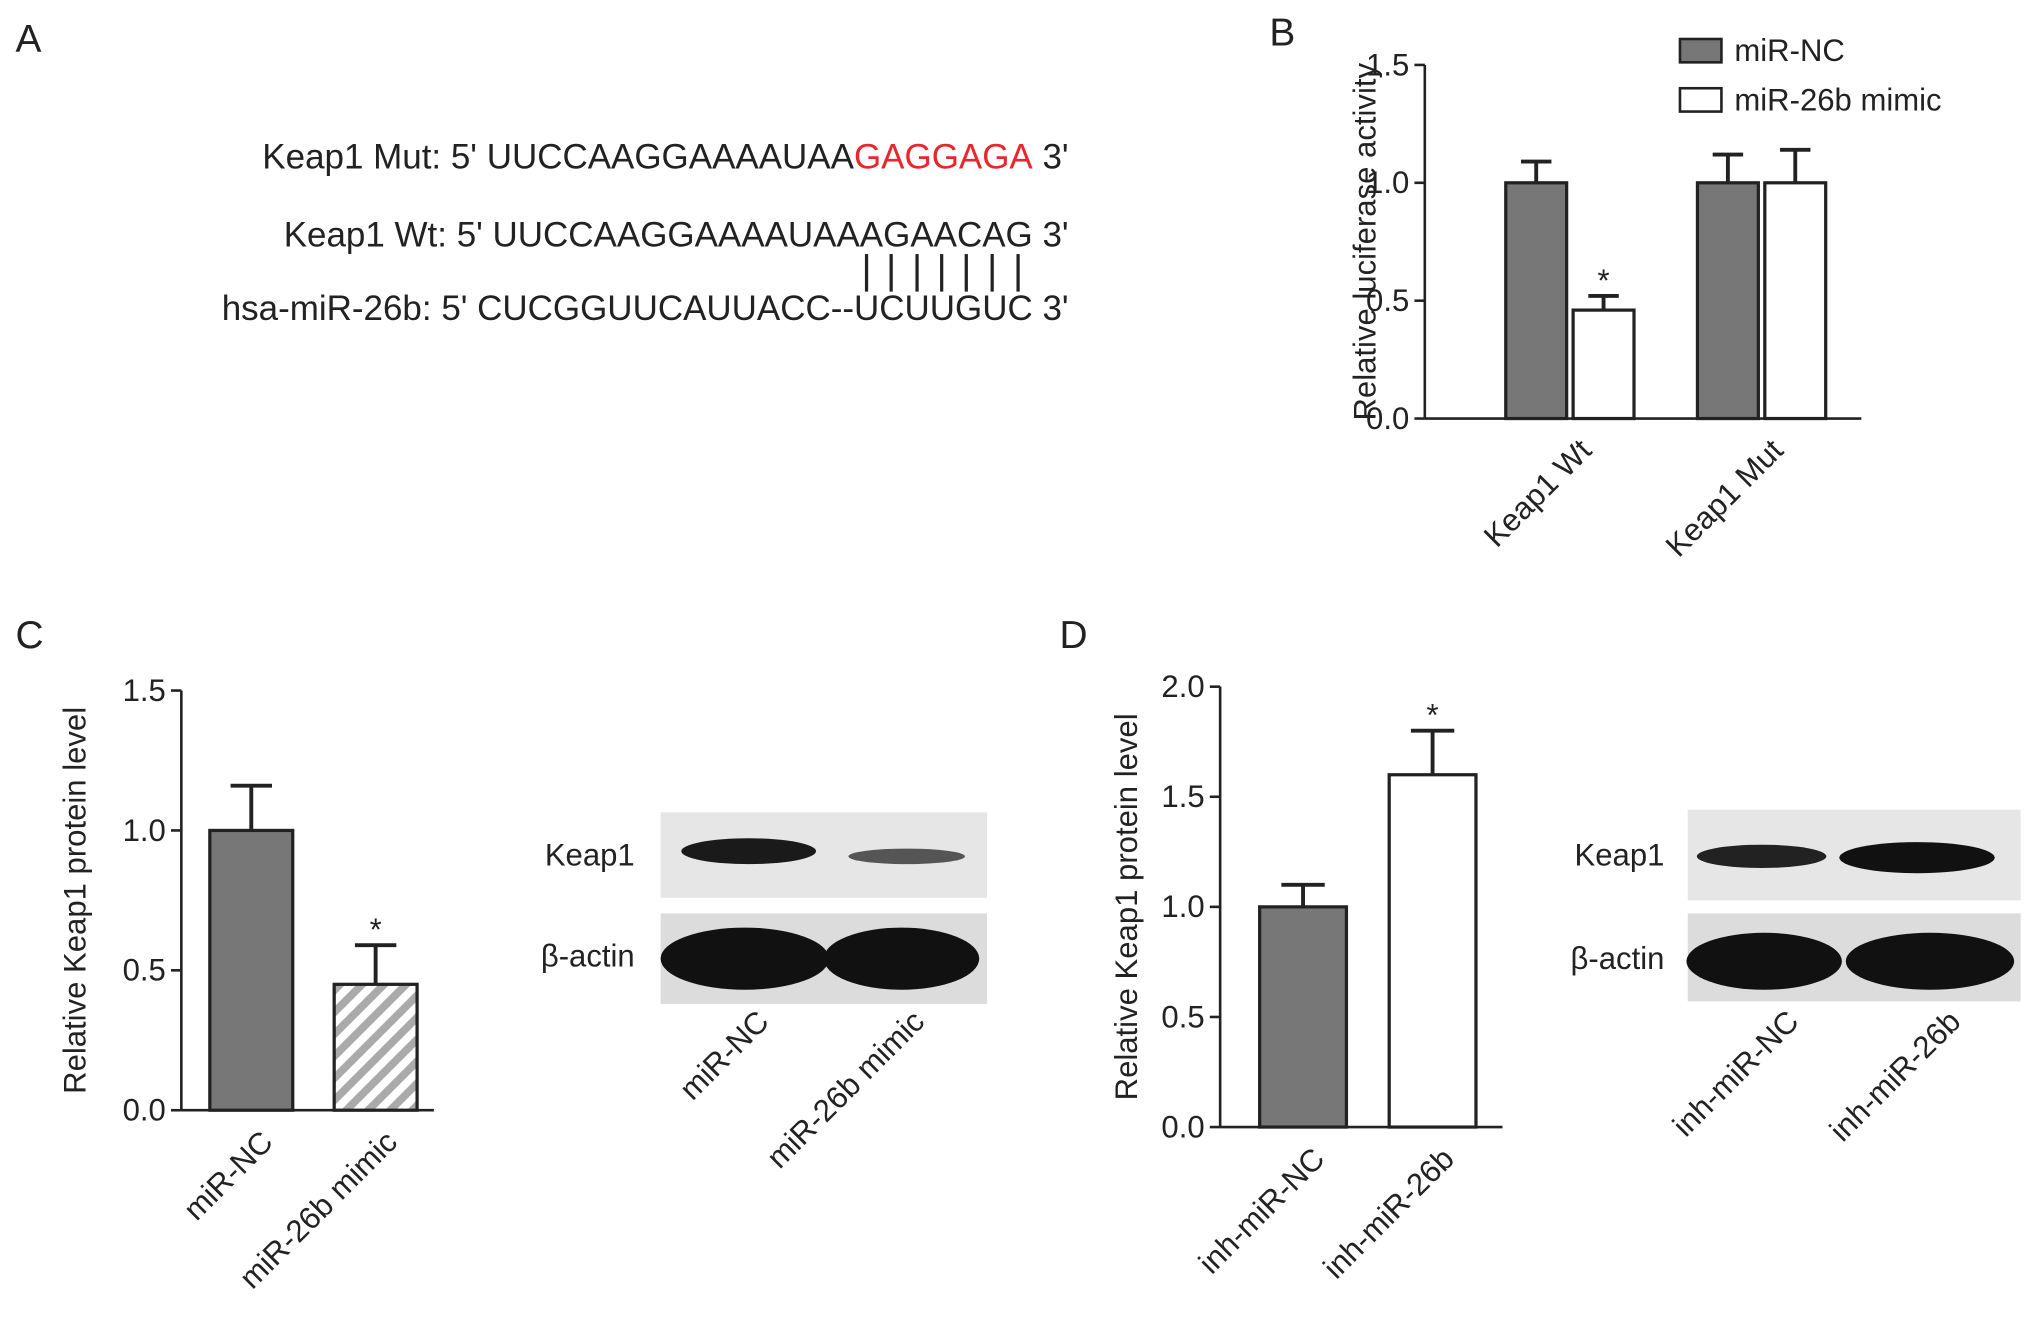  I want to click on y-axis-label: Relative luciferase activity, so click(1365, 242).